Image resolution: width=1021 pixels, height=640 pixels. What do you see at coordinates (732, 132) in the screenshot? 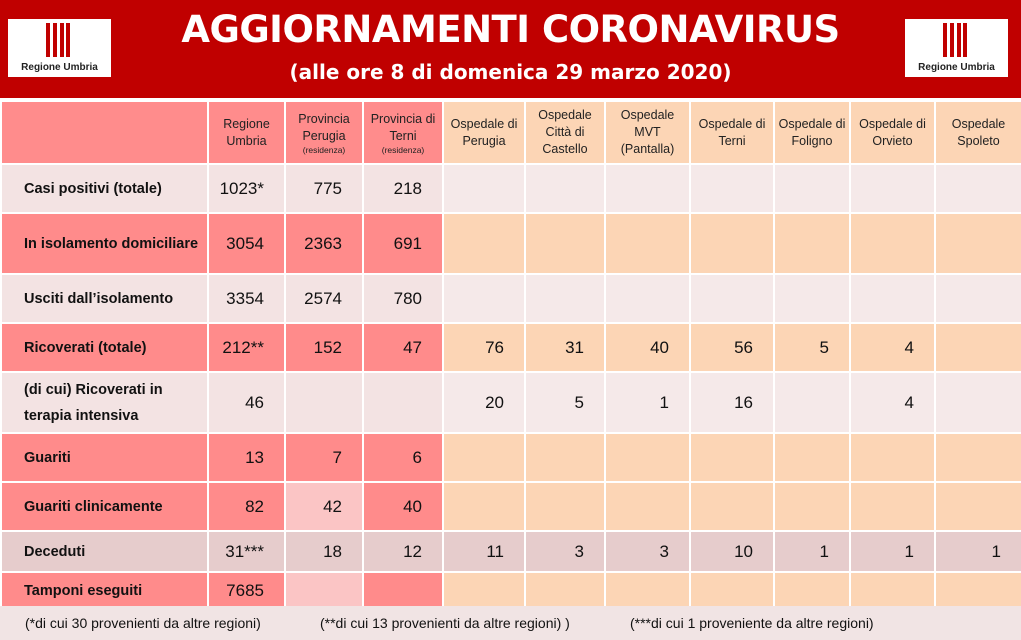
I see `col-header: Ospedale di Terni` at bounding box center [732, 132].